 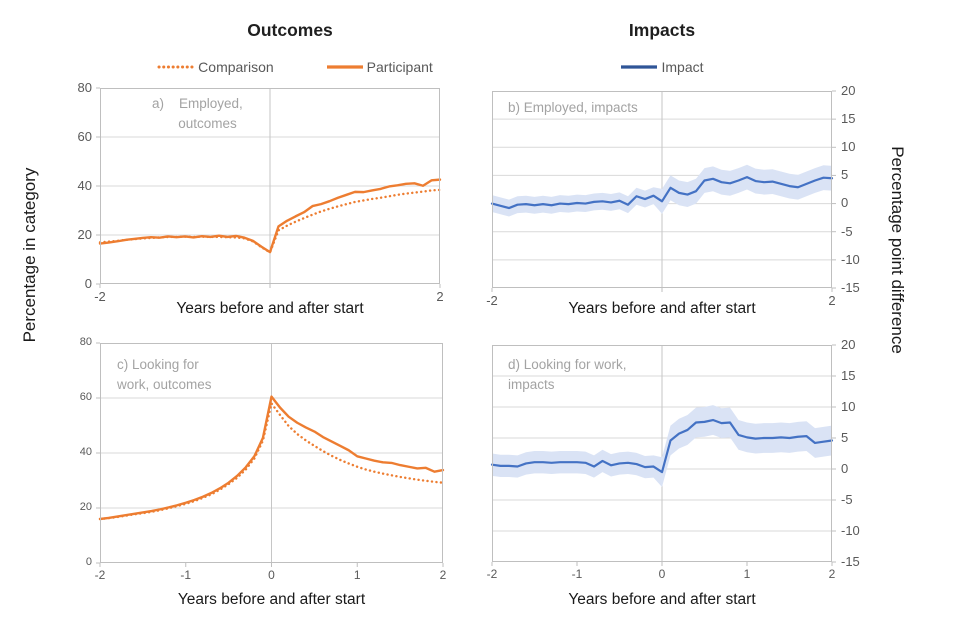 What do you see at coordinates (662, 599) in the screenshot?
I see `x-axis-title-chart-d: Years before and after start` at bounding box center [662, 599].